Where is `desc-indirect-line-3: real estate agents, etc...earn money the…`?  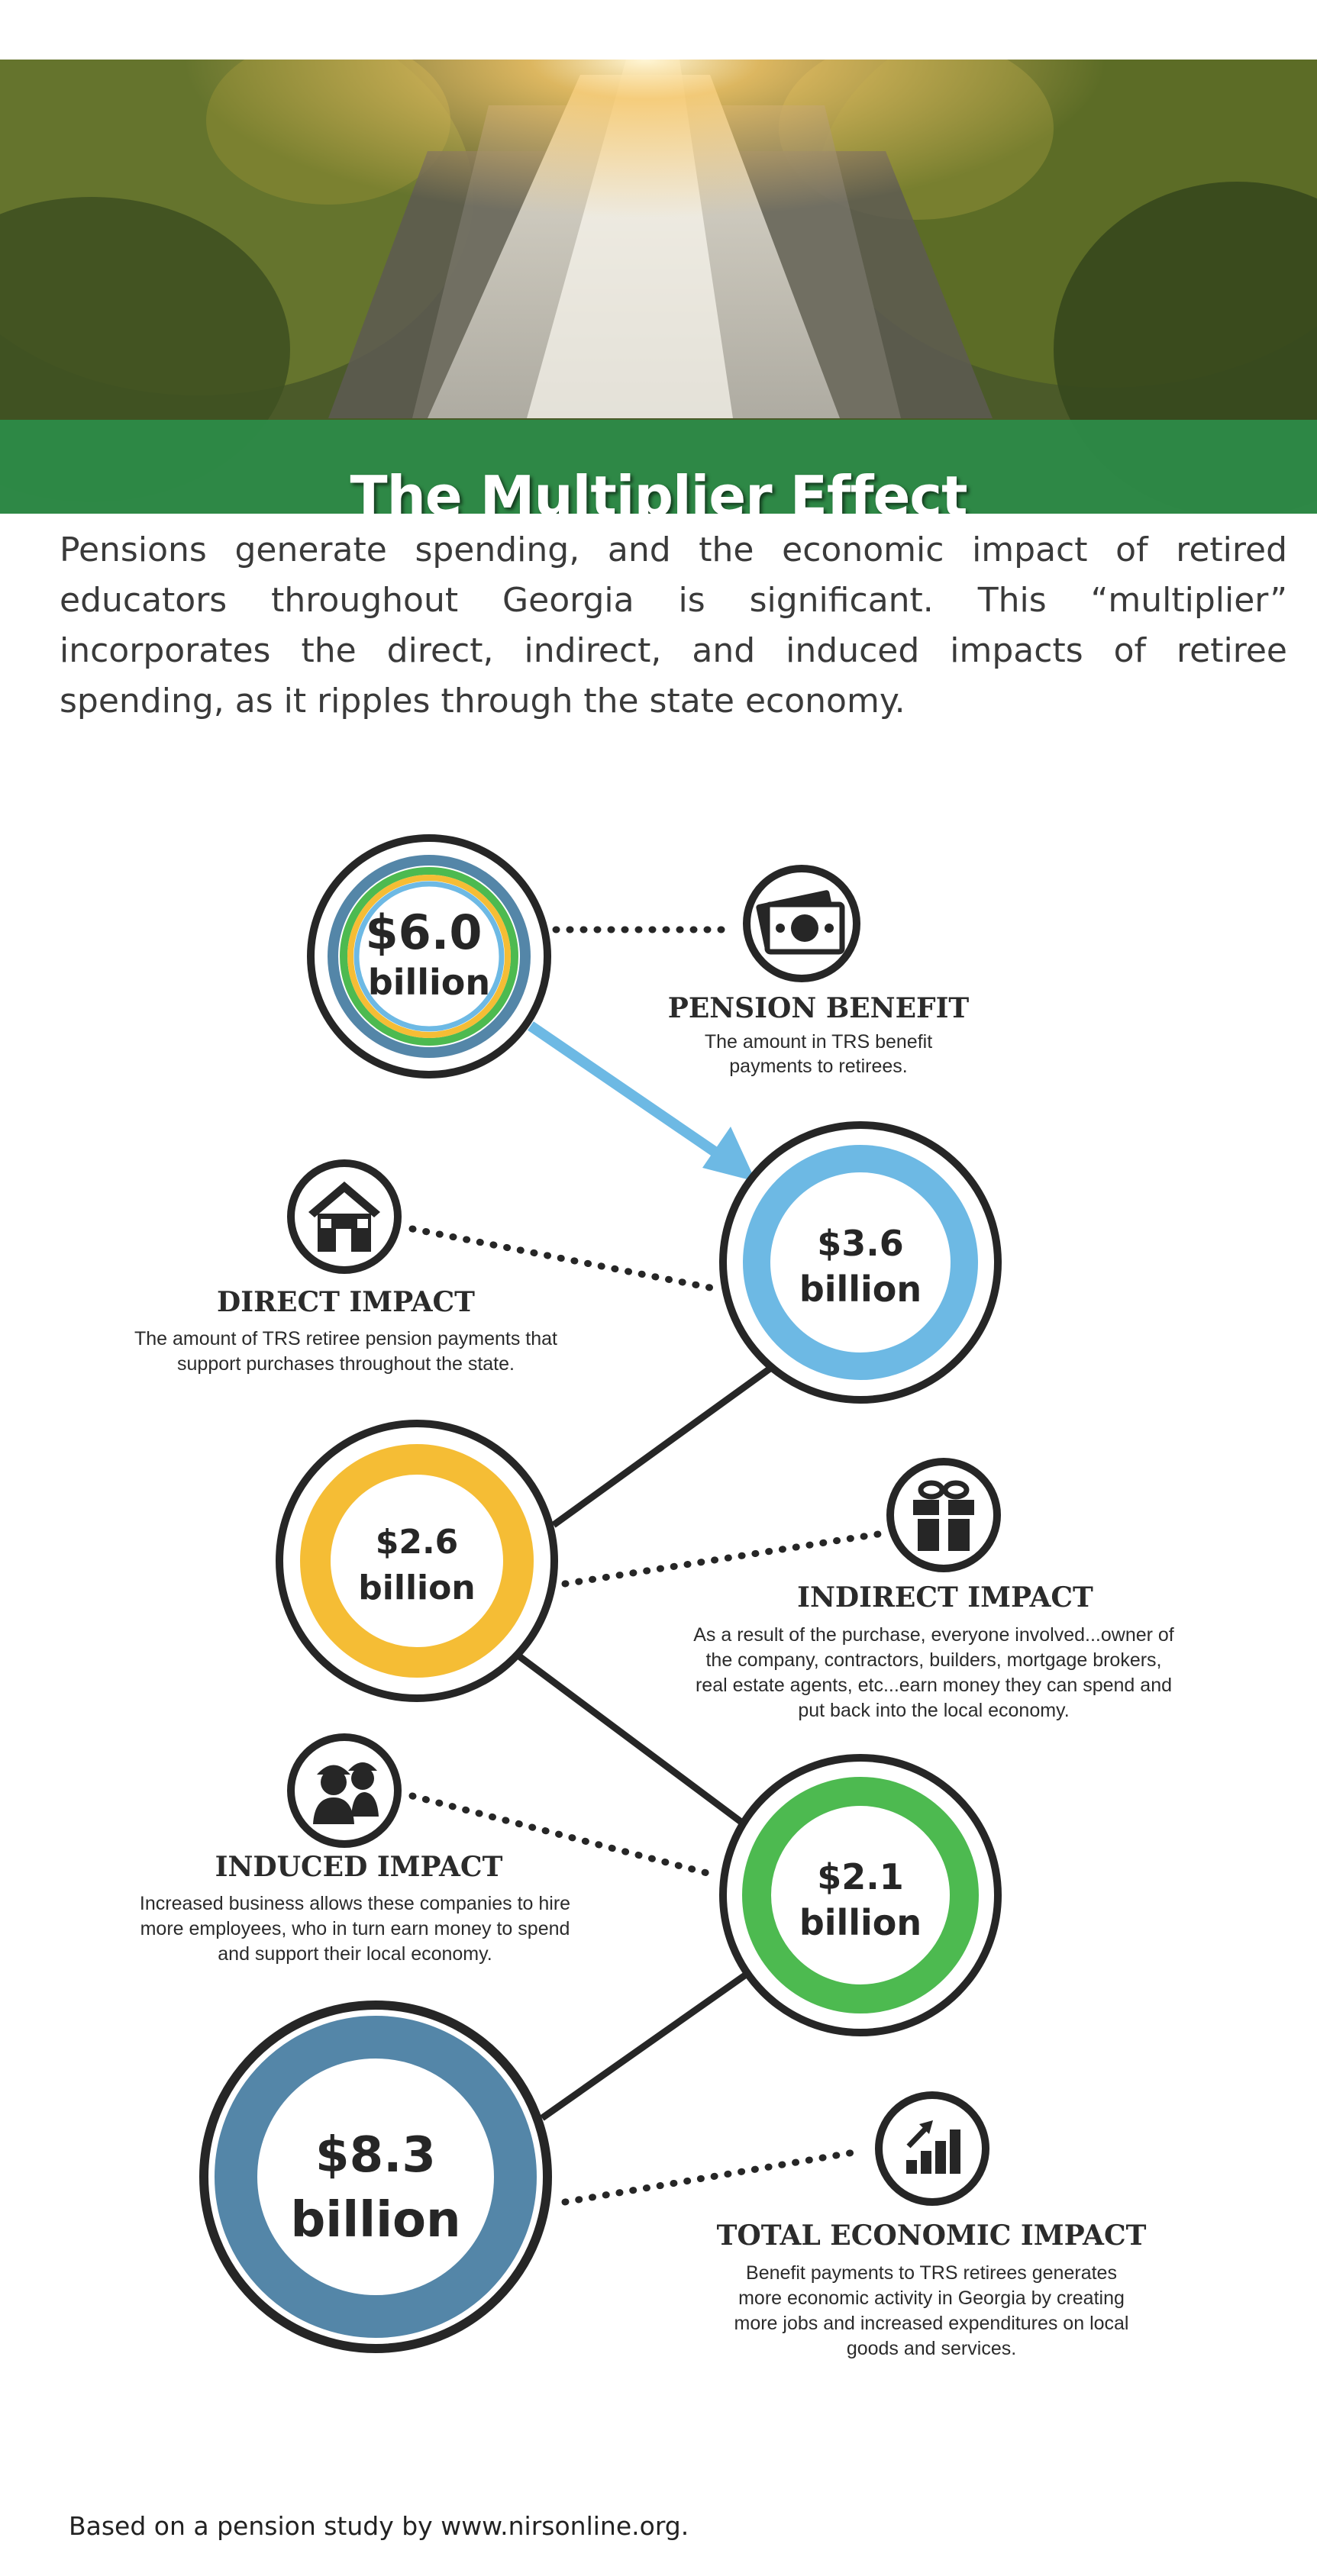
desc-indirect-line-3: real estate agents, etc...earn money the… is located at coordinates (934, 1685).